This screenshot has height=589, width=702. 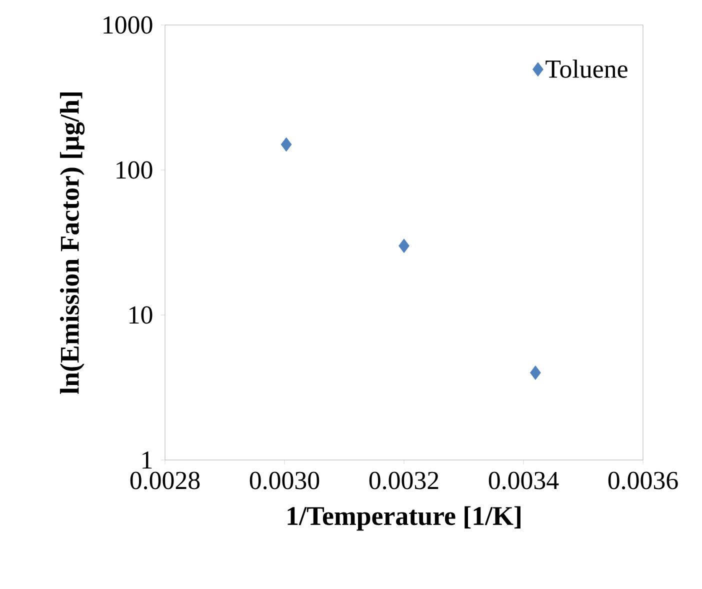 What do you see at coordinates (523, 481) in the screenshot?
I see `x-tick-label: 0.0034` at bounding box center [523, 481].